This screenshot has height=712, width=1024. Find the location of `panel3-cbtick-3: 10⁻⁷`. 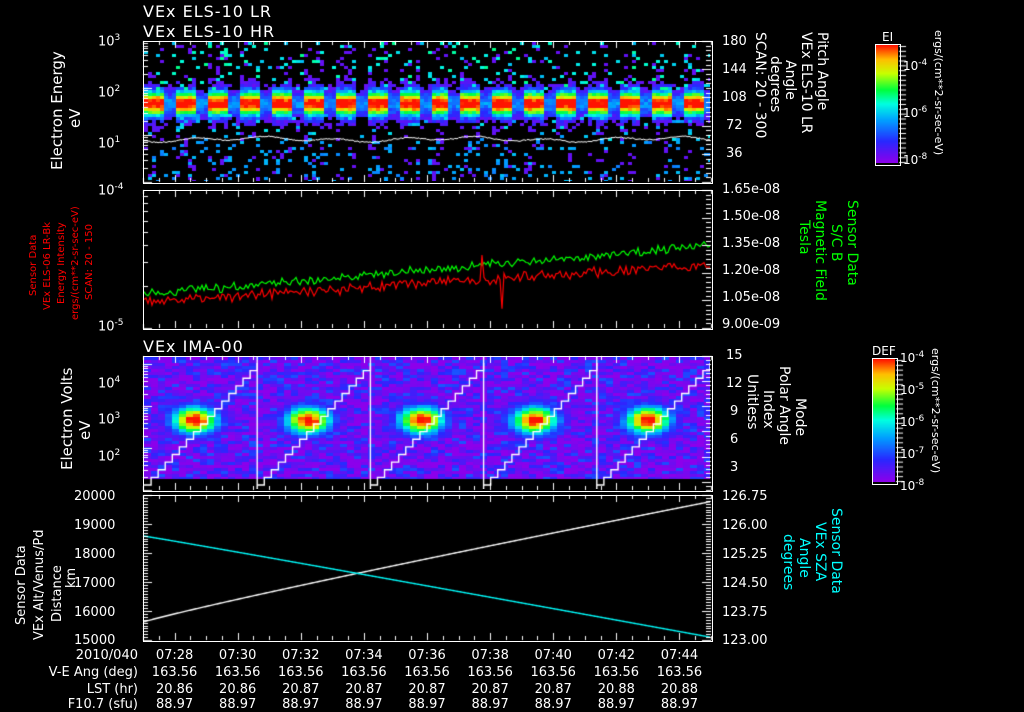

panel3-cbtick-3: 10⁻⁷ is located at coordinates (912, 453).